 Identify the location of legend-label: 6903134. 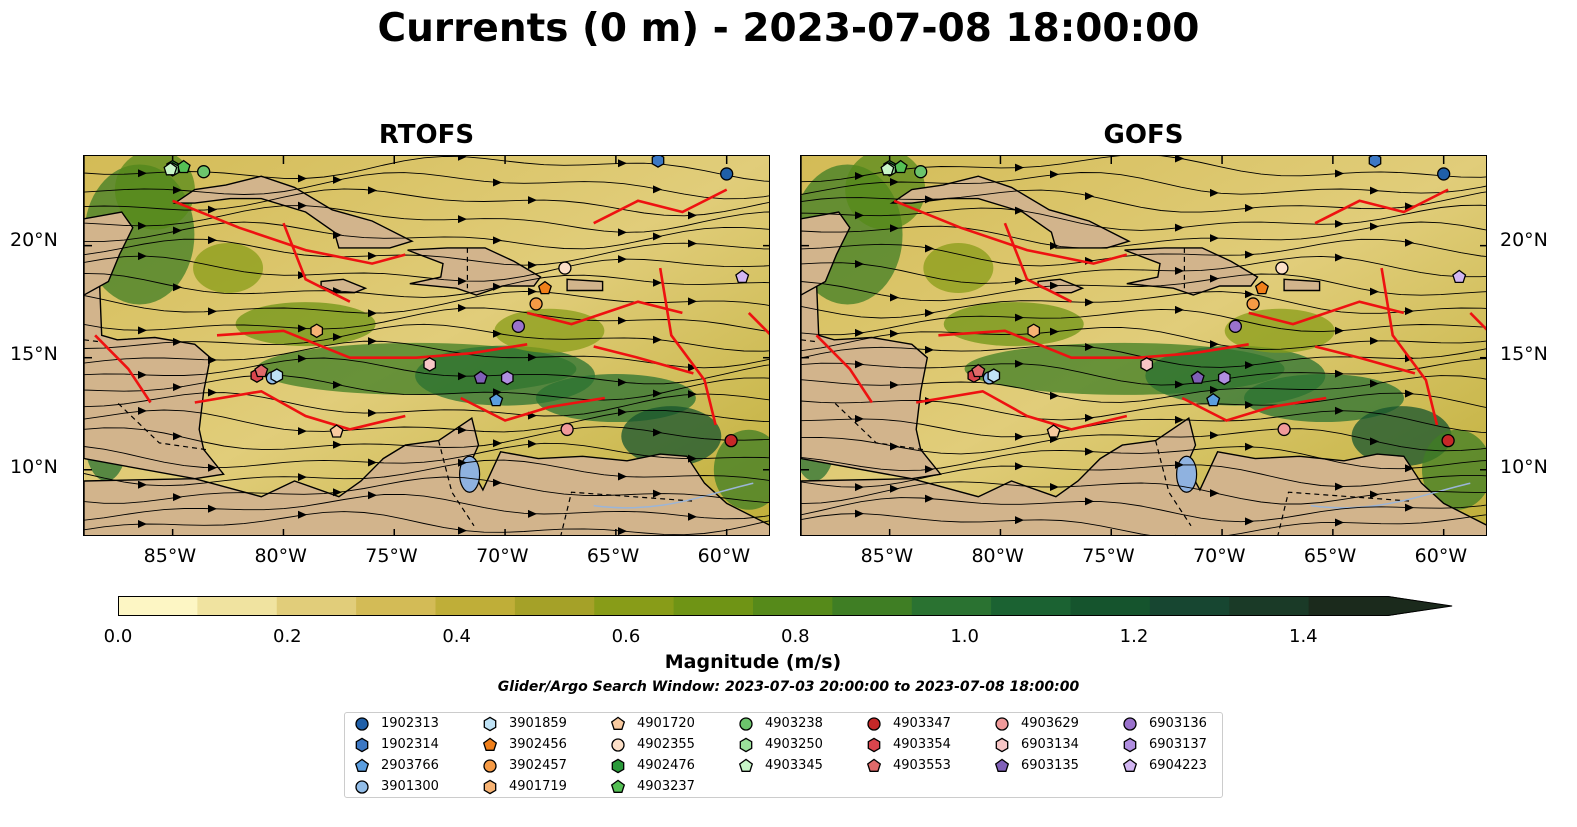
(1050, 744).